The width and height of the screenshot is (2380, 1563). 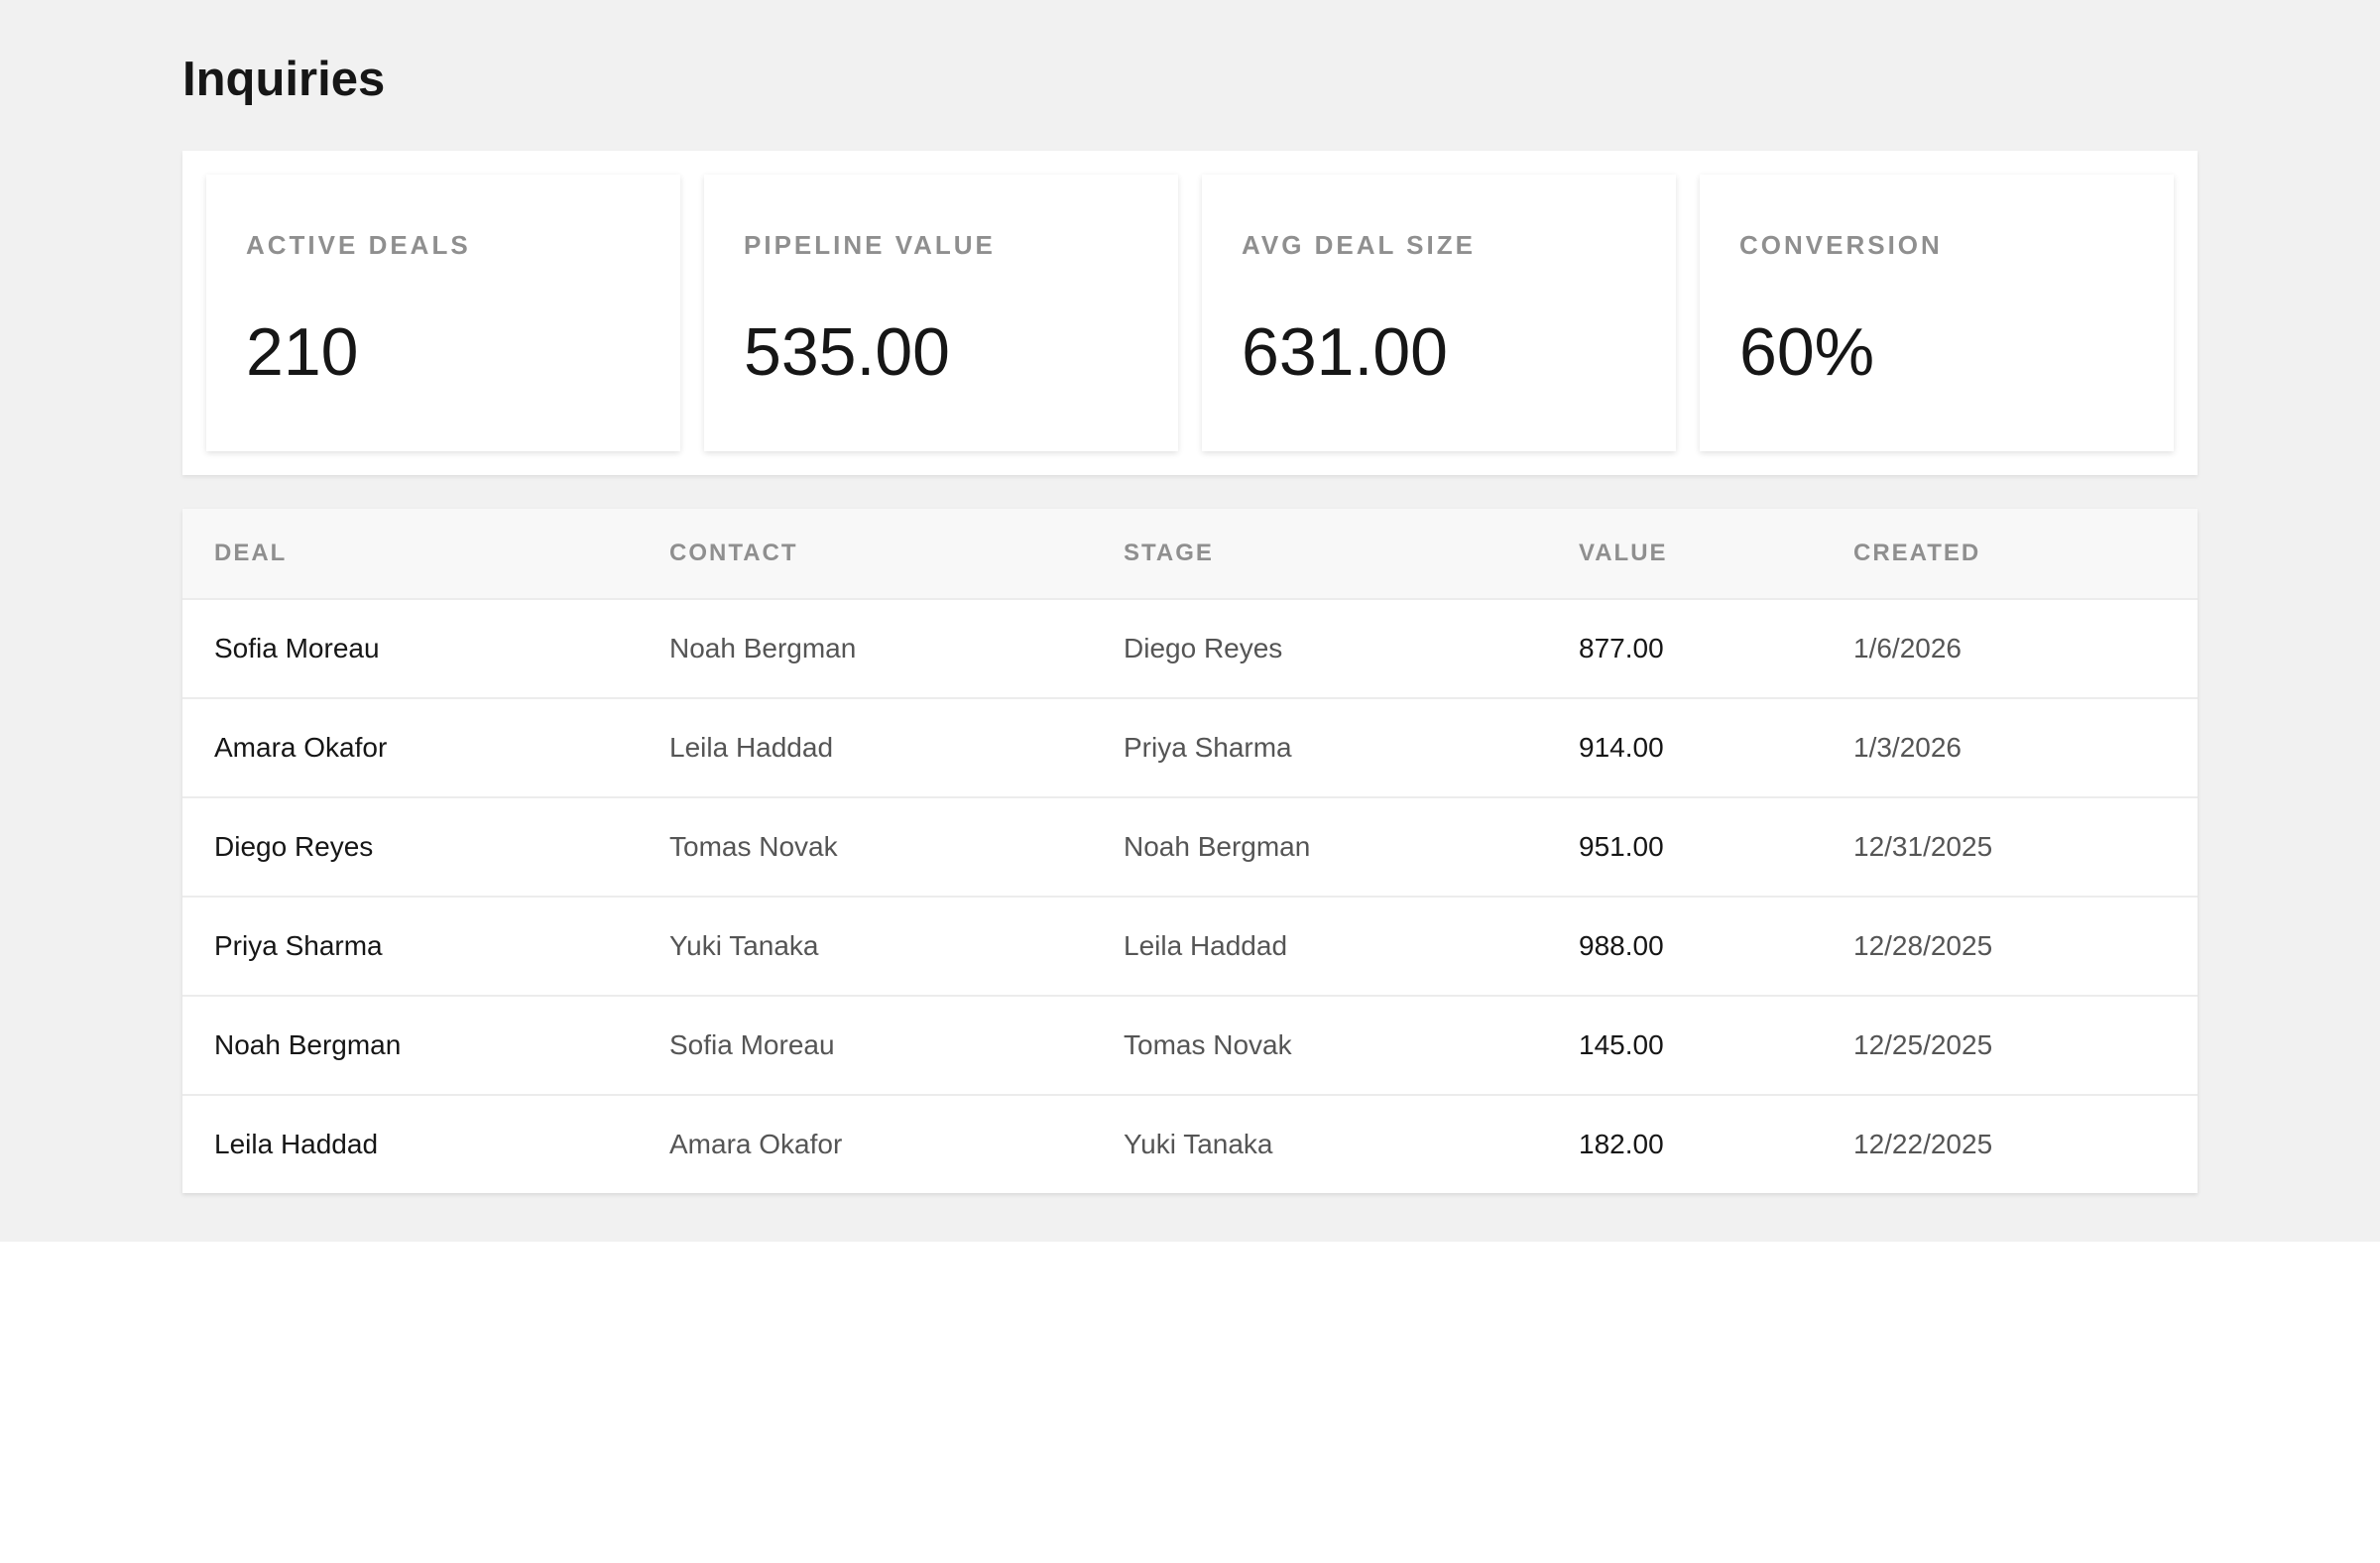 What do you see at coordinates (1169, 553) in the screenshot?
I see `column-header: STAGE` at bounding box center [1169, 553].